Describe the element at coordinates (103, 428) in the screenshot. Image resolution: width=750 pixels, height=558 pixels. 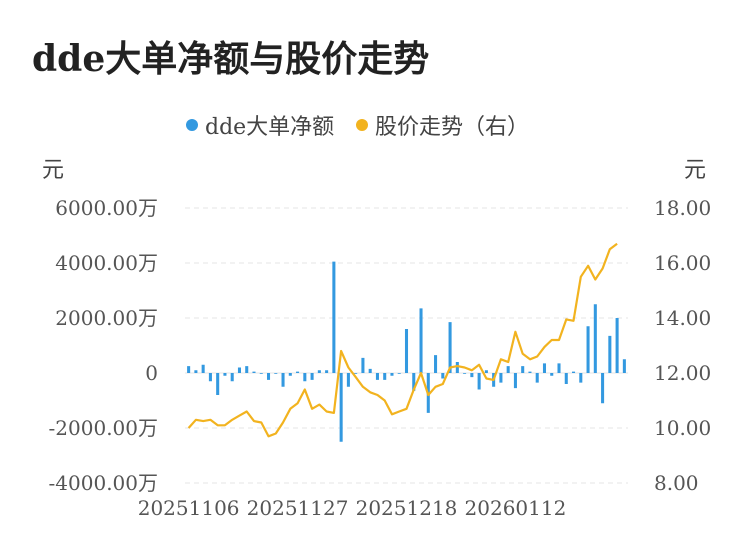
I see `left-axis-tick-label: -2000.00万` at that location.